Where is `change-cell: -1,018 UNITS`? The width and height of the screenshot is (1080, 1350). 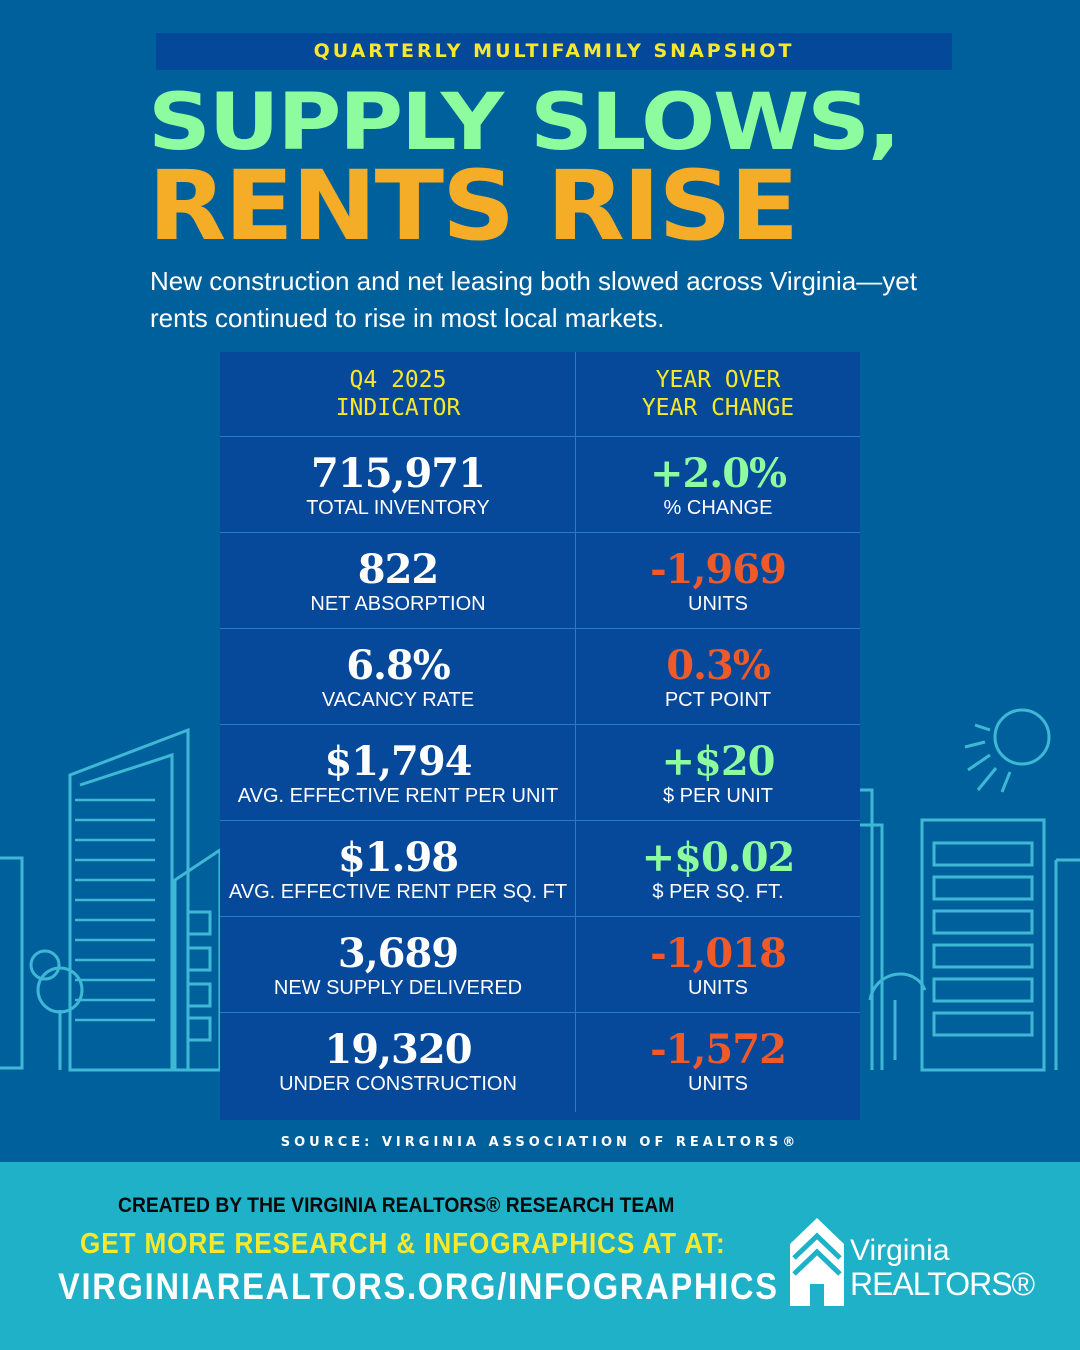
change-cell: -1,018 UNITS is located at coordinates (718, 964).